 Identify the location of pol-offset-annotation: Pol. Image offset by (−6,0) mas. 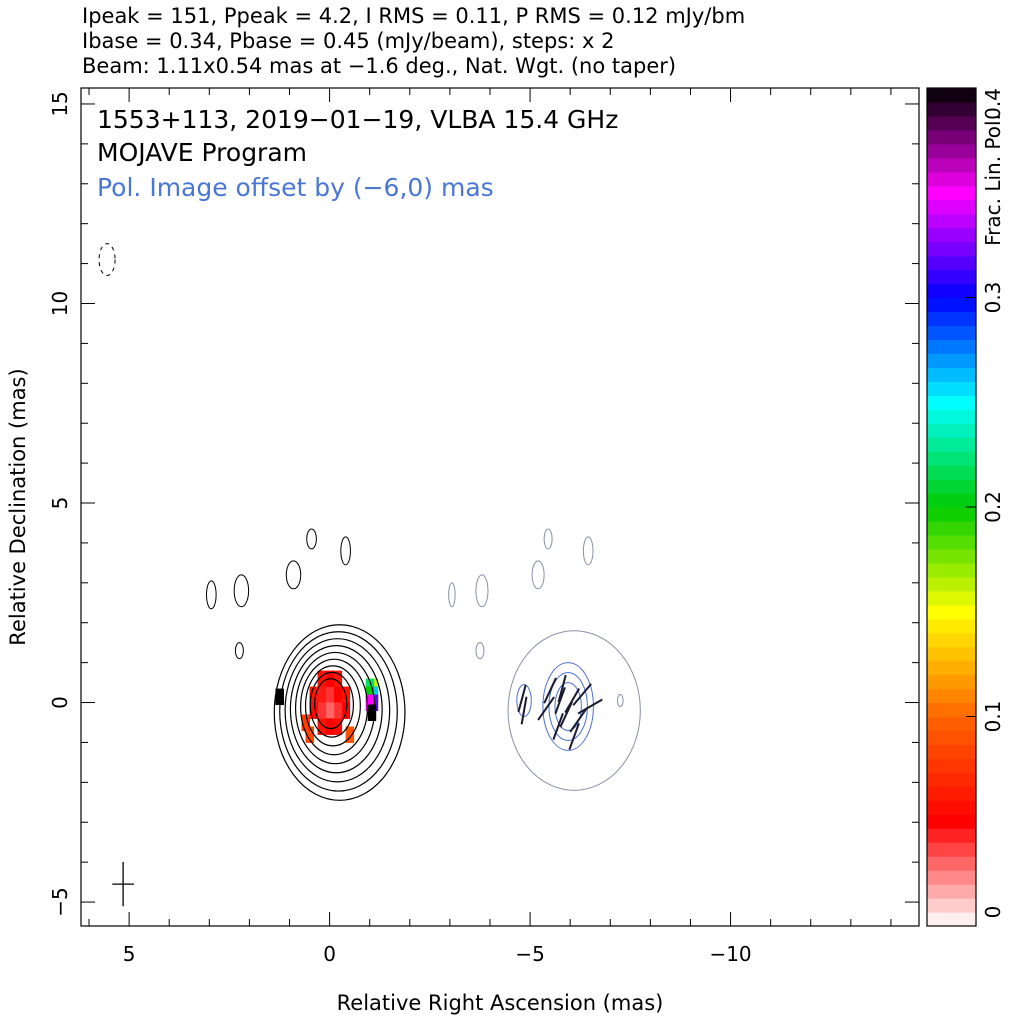
(295, 187).